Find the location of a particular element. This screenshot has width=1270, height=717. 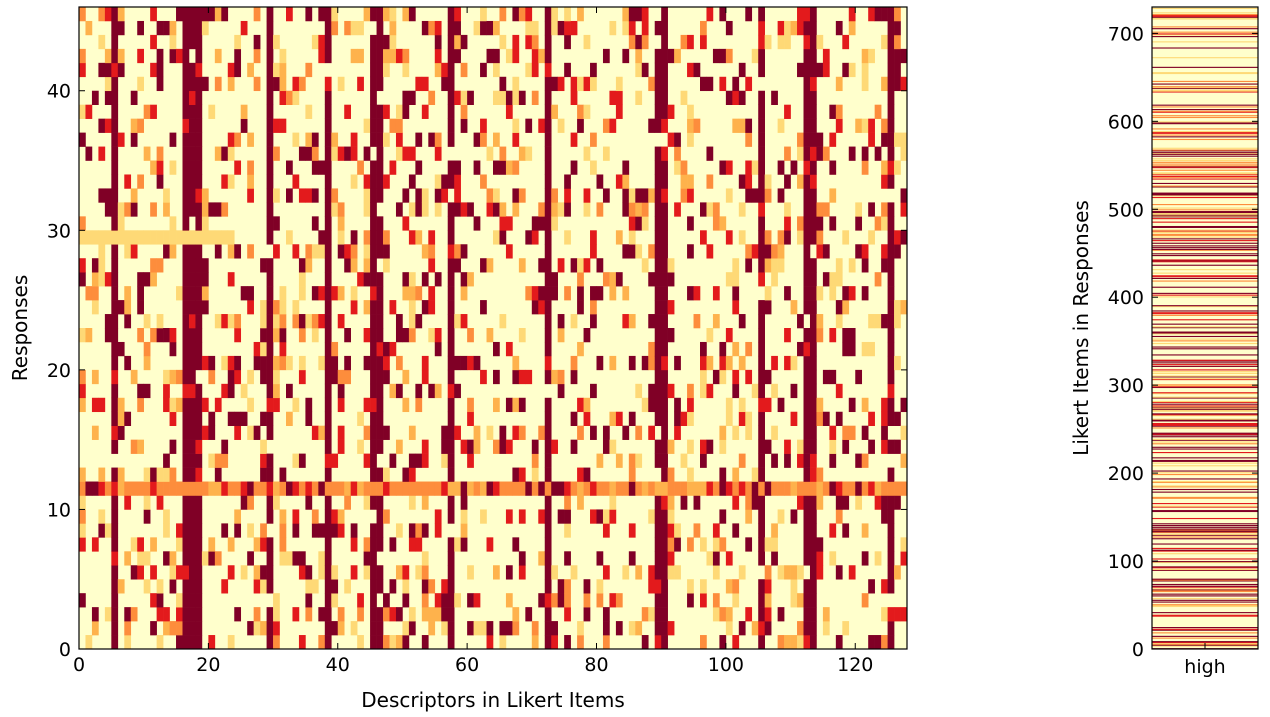

x-tick-label: 40 is located at coordinates (338, 665).